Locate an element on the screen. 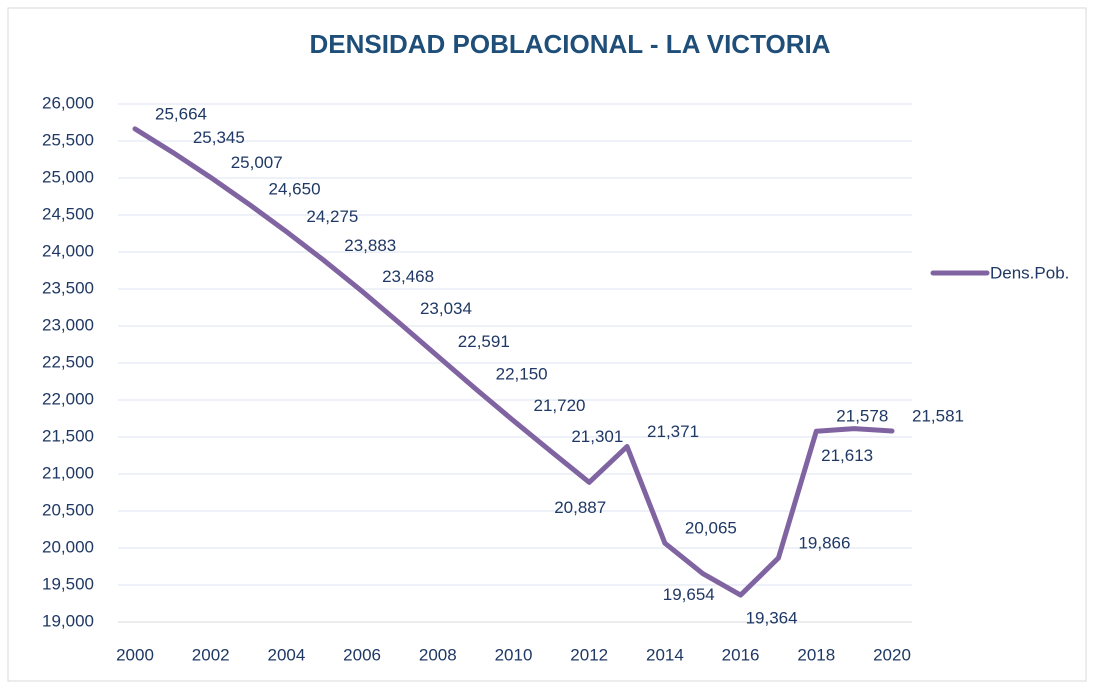  y-tick-label: 25,000 is located at coordinates (68, 176).